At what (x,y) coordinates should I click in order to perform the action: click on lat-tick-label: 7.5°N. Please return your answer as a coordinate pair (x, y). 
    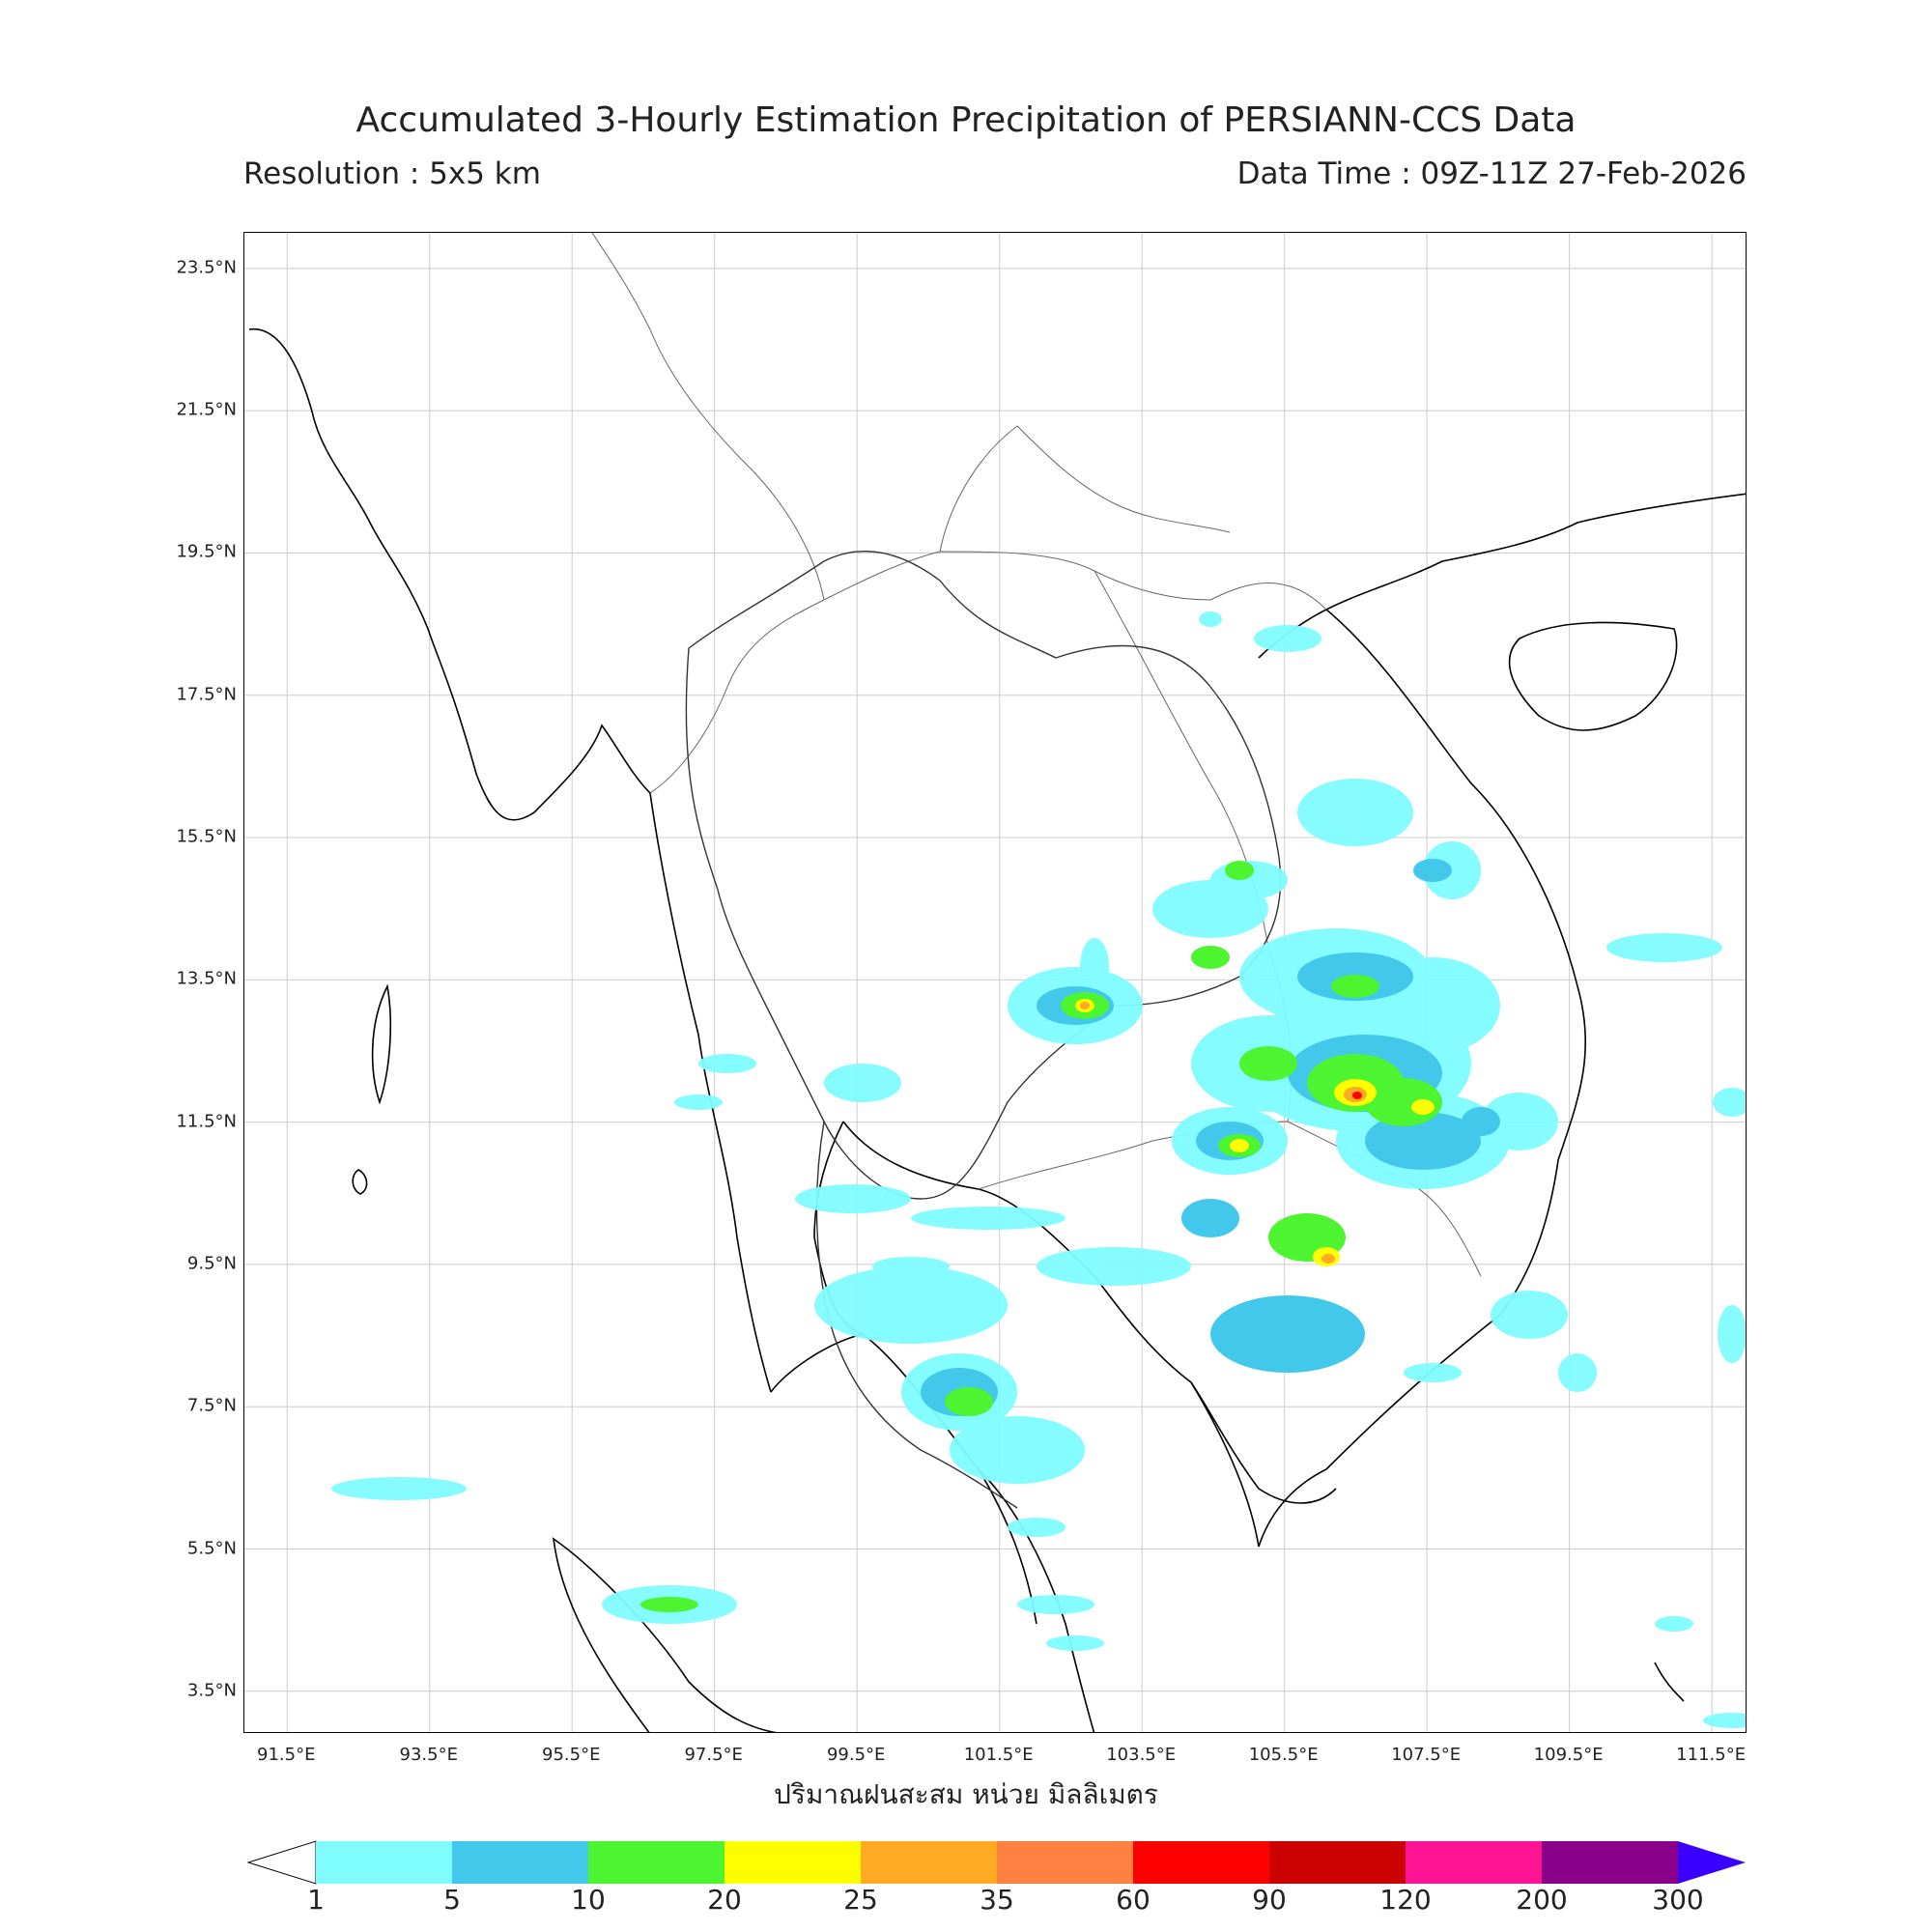
    Looking at the image, I should click on (211, 1405).